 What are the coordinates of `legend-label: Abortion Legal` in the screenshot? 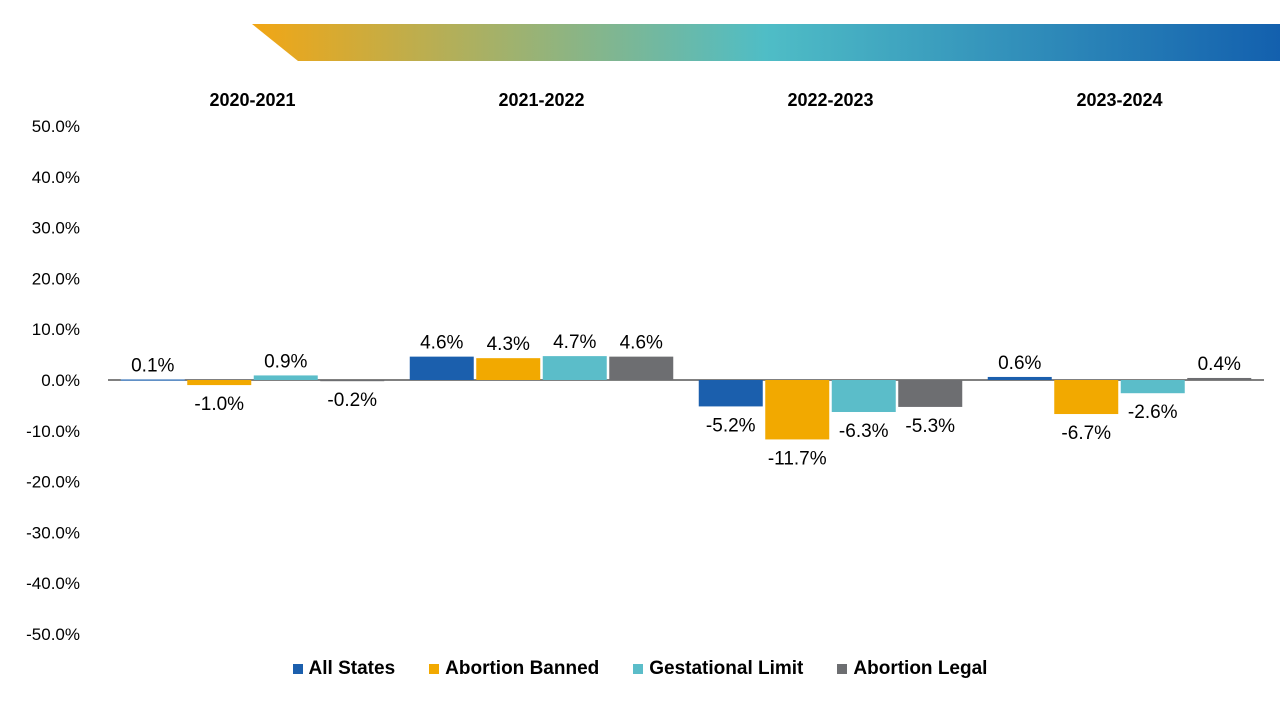 It's located at (920, 668).